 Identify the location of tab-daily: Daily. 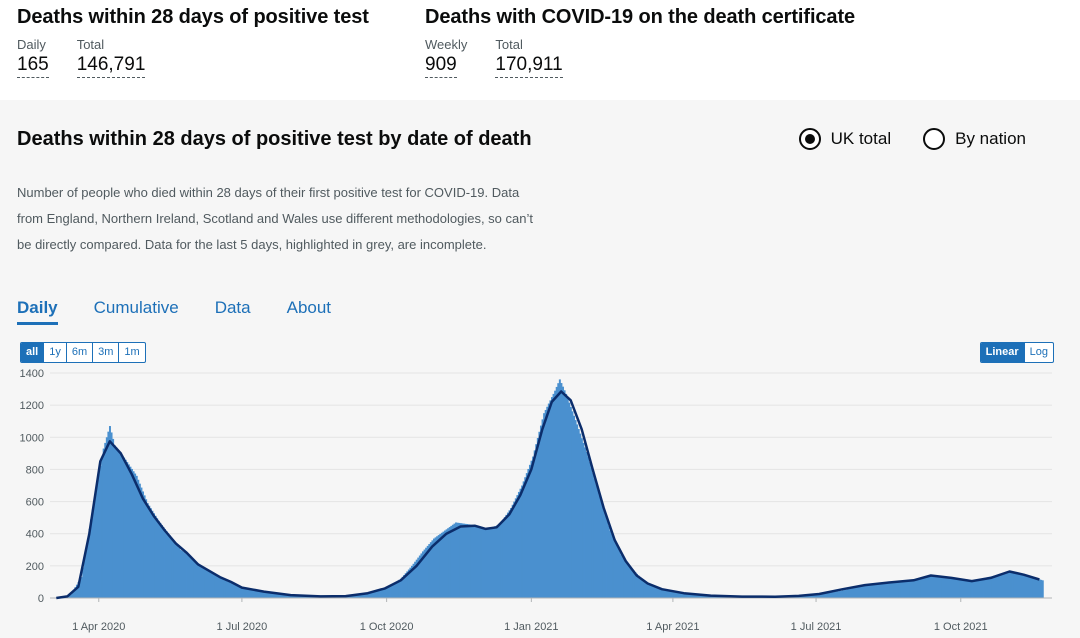
(37, 311).